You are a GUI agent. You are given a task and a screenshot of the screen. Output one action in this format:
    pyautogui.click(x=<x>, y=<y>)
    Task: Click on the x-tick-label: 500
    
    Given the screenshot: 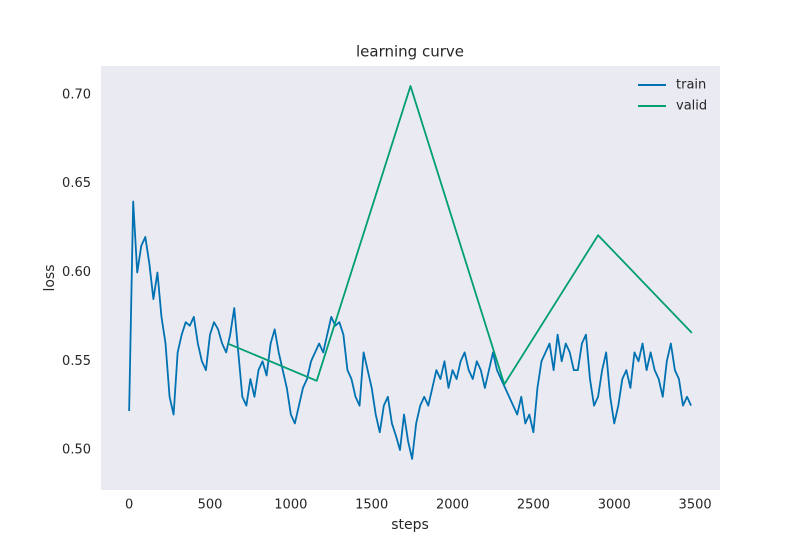 What is the action you would take?
    pyautogui.click(x=210, y=505)
    